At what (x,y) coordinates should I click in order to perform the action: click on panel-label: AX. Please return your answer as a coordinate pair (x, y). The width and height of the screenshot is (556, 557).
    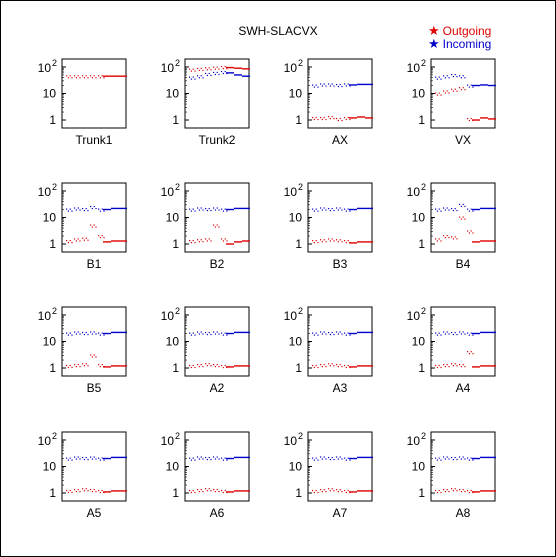
    Looking at the image, I should click on (340, 140).